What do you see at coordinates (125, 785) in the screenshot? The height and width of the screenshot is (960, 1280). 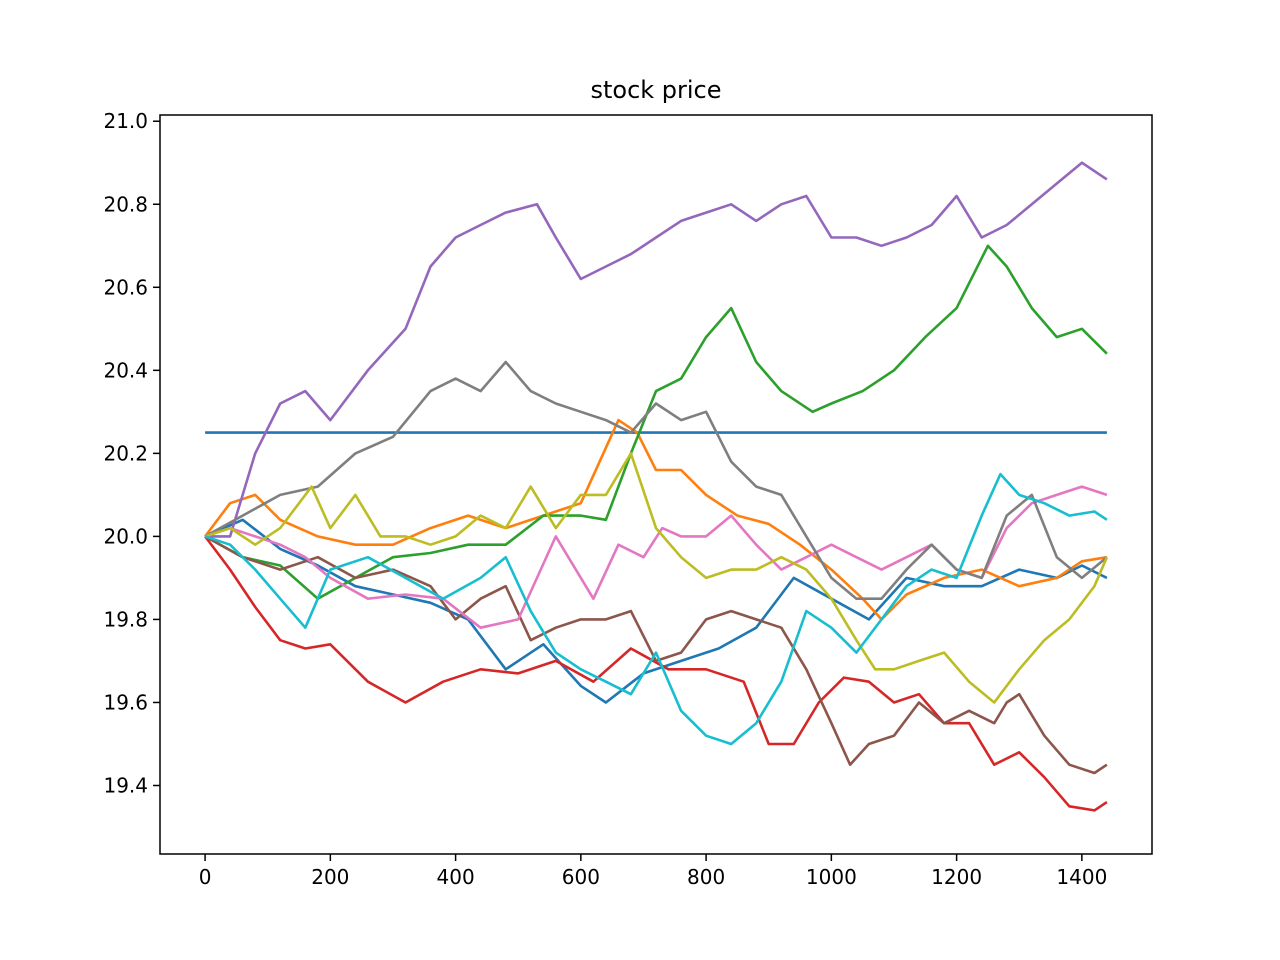 I see `y-tick-label: 19.4` at bounding box center [125, 785].